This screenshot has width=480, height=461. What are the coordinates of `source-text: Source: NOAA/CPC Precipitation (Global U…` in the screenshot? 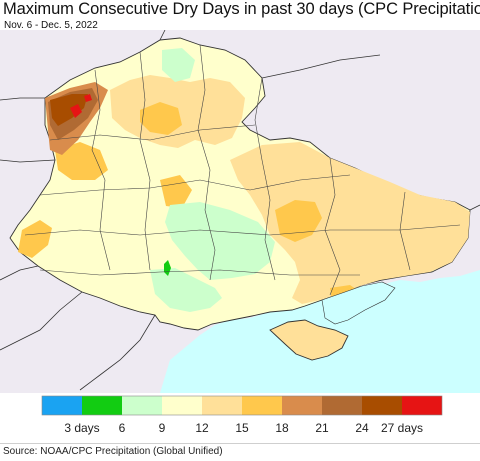 It's located at (113, 451).